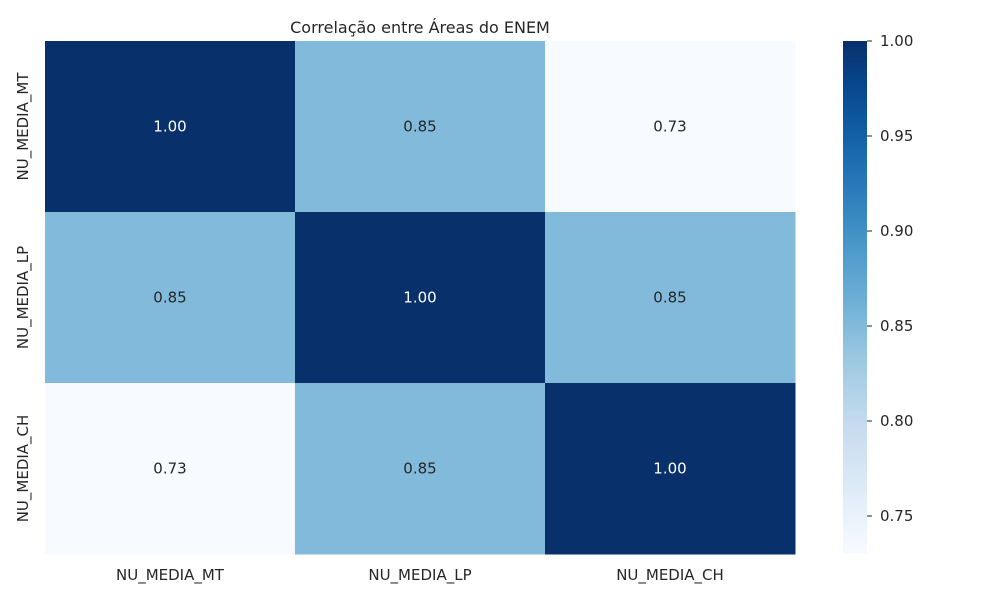 The height and width of the screenshot is (600, 1000). I want to click on colorbar-gradient, so click(855, 297).